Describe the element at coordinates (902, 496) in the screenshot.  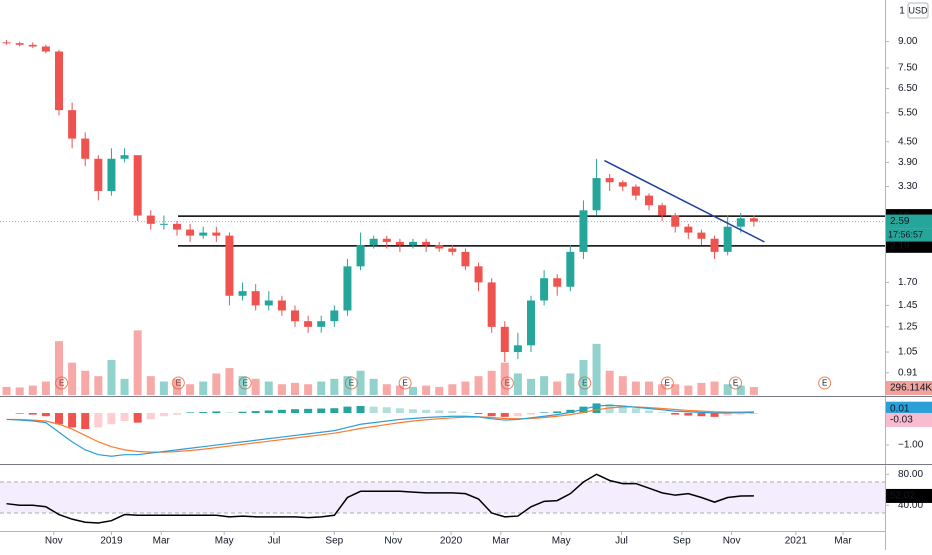
I see `price-tag: 52.02` at that location.